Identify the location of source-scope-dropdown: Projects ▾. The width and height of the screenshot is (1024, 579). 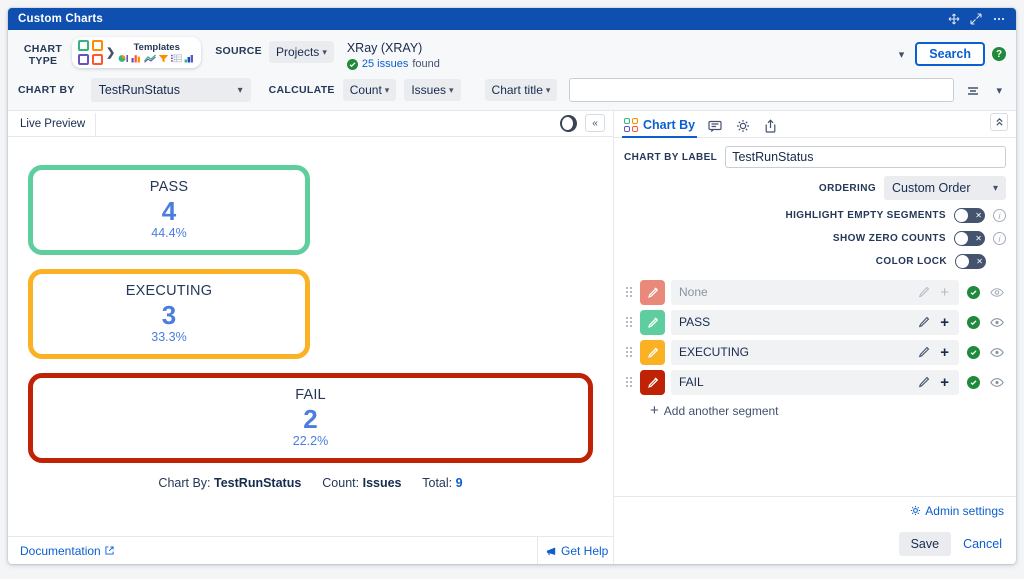
(301, 52).